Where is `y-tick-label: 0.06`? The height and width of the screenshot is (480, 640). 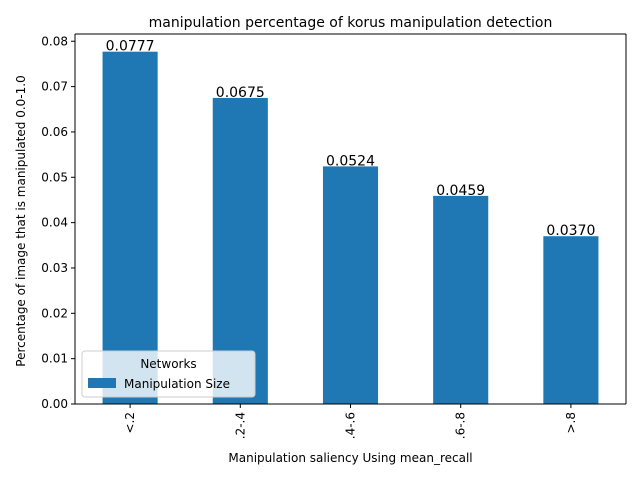 y-tick-label: 0.06 is located at coordinates (54, 132).